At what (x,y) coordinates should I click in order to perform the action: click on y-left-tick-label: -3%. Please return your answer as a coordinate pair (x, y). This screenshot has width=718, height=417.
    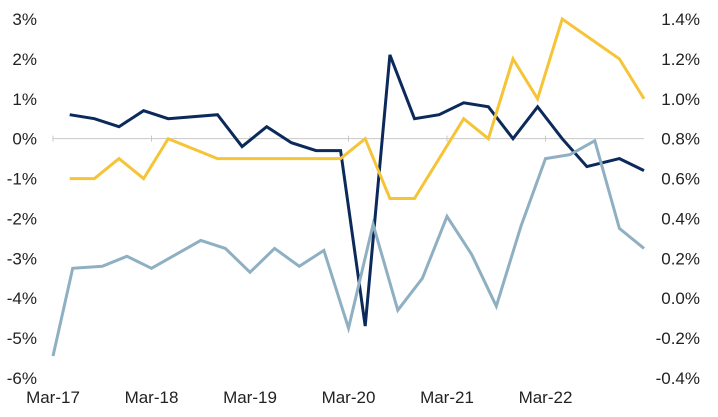
    Looking at the image, I should click on (22, 258).